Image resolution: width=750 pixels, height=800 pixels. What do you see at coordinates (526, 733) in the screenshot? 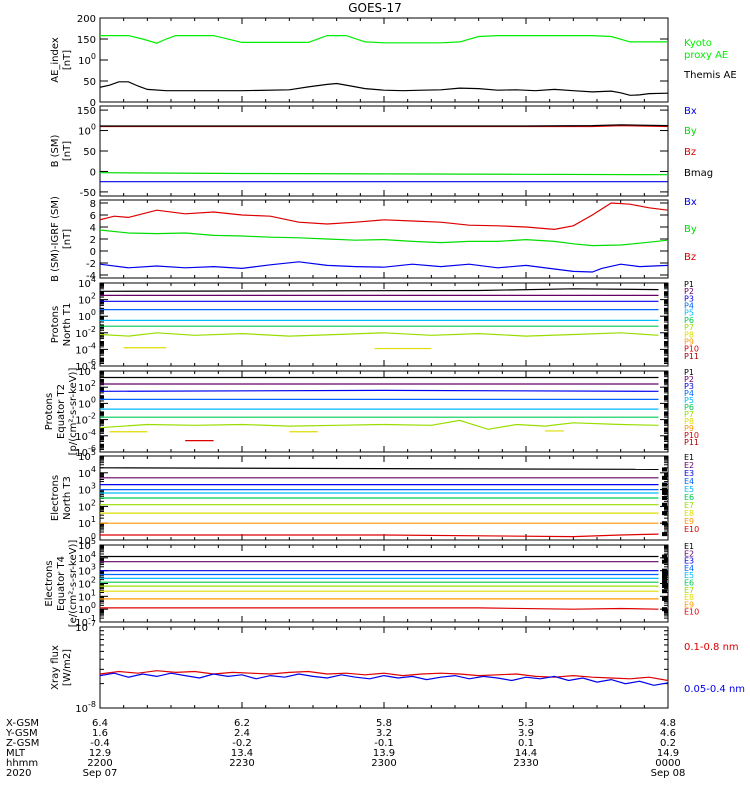
I see `x-axis-row-value: 3.9` at bounding box center [526, 733].